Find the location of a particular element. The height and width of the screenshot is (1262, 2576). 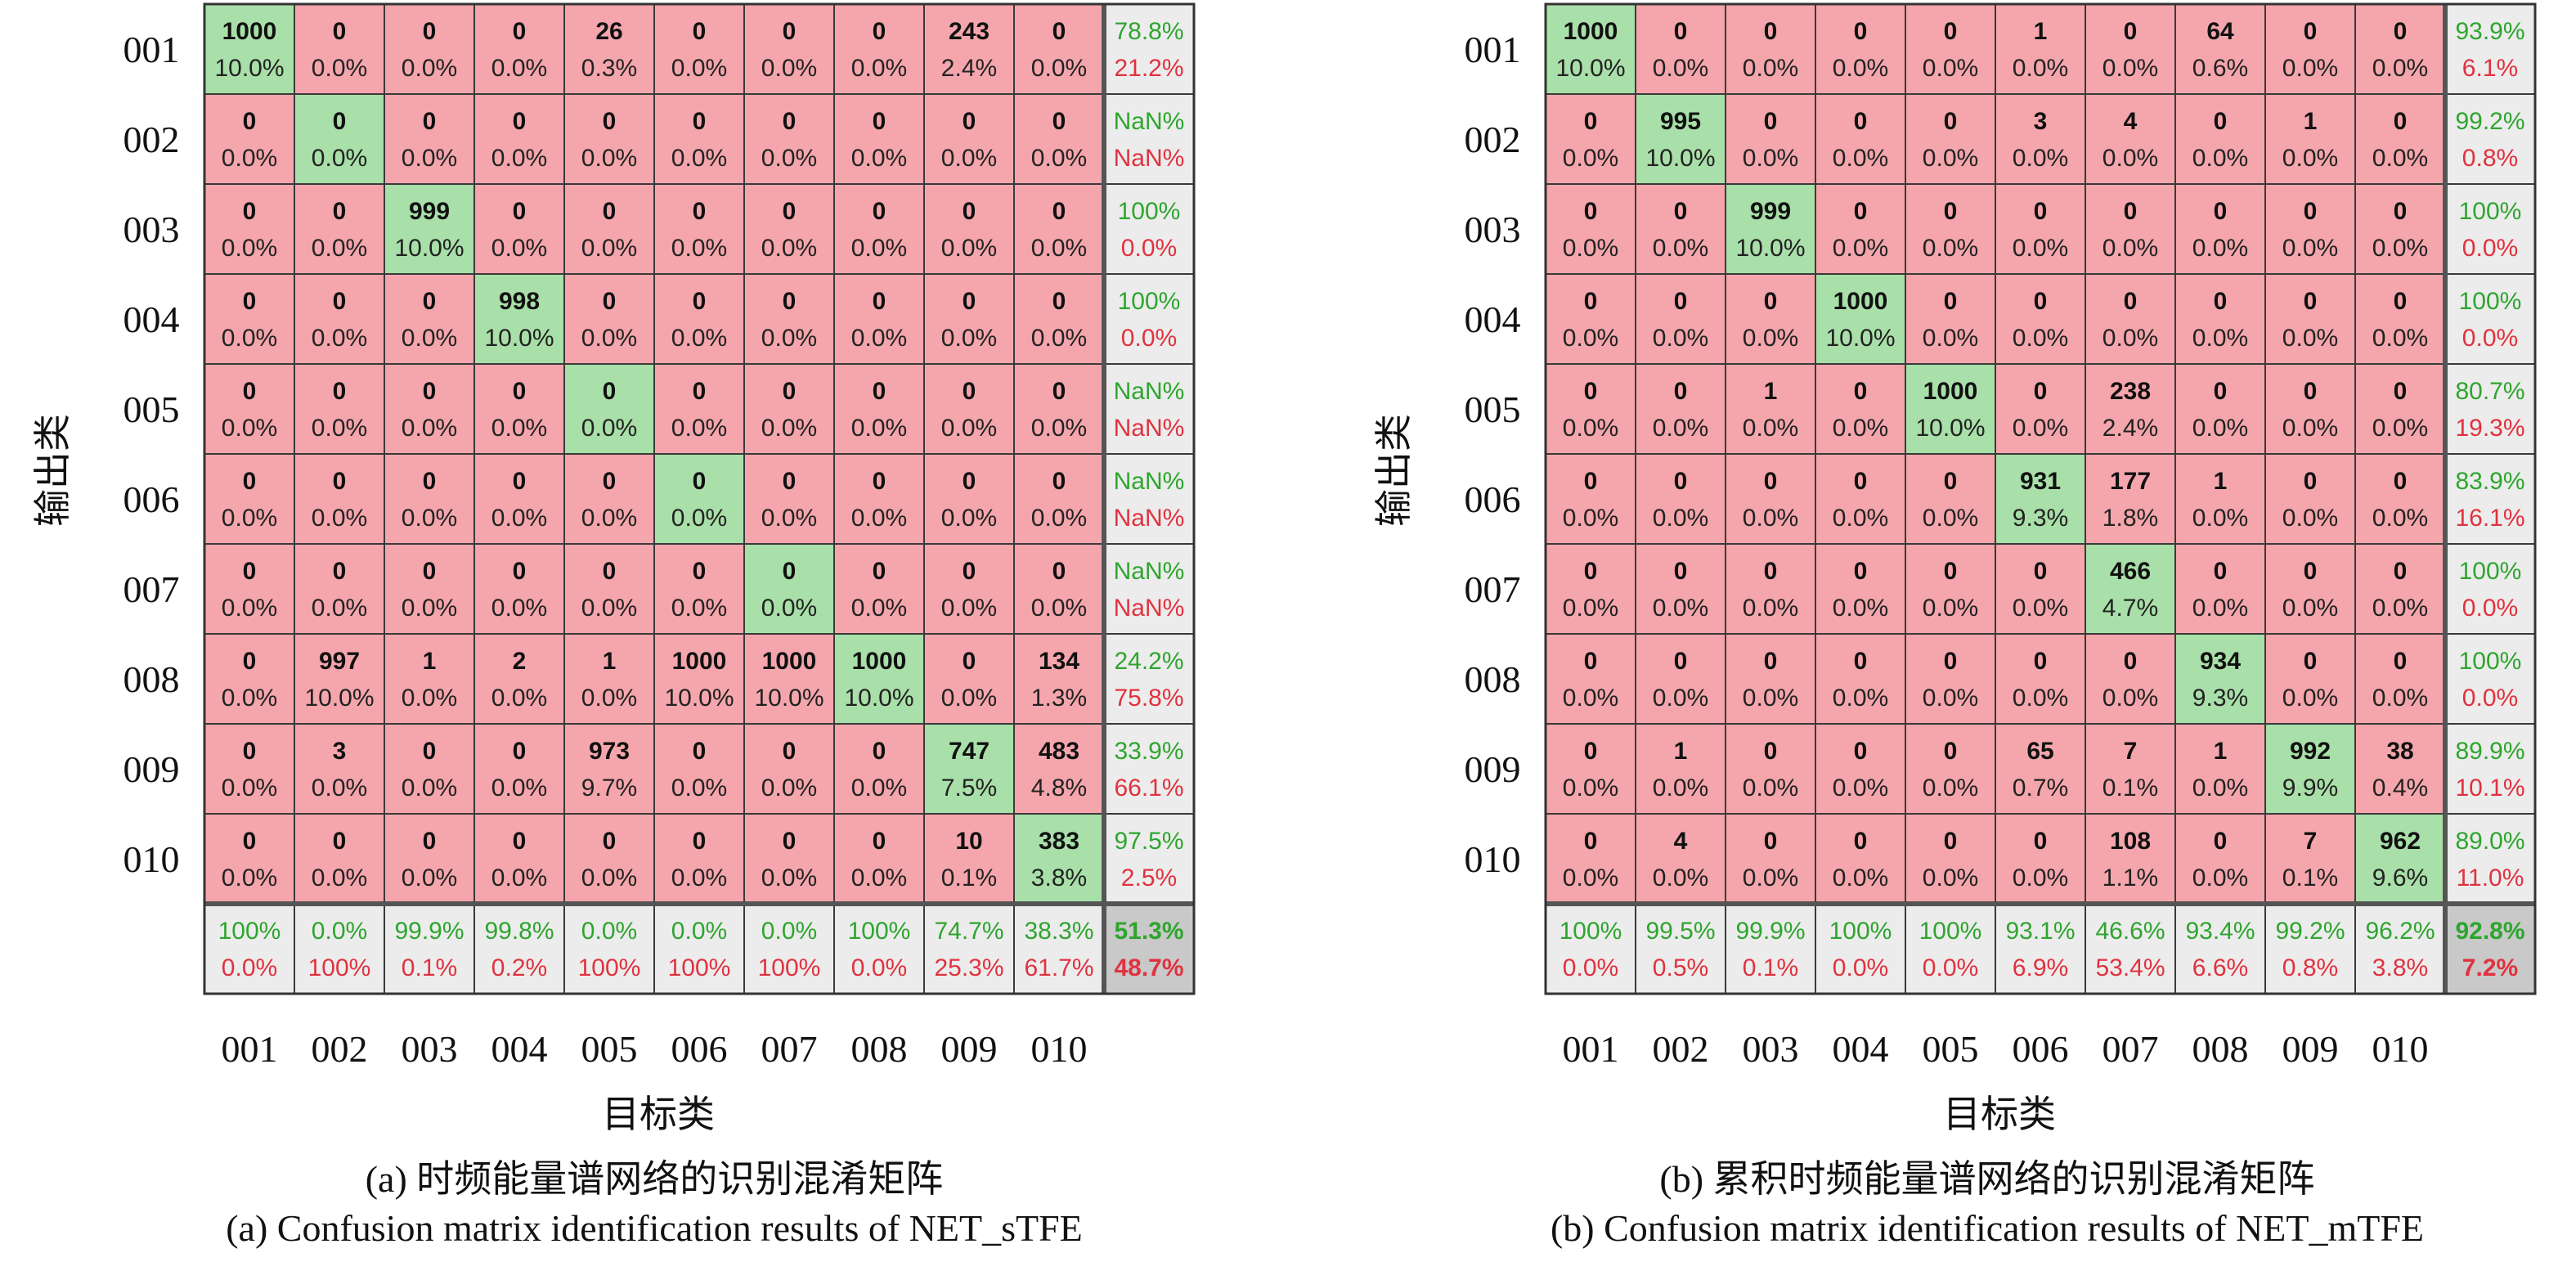

row-summary-cell: 99.2% 0.8% is located at coordinates (2490, 139).